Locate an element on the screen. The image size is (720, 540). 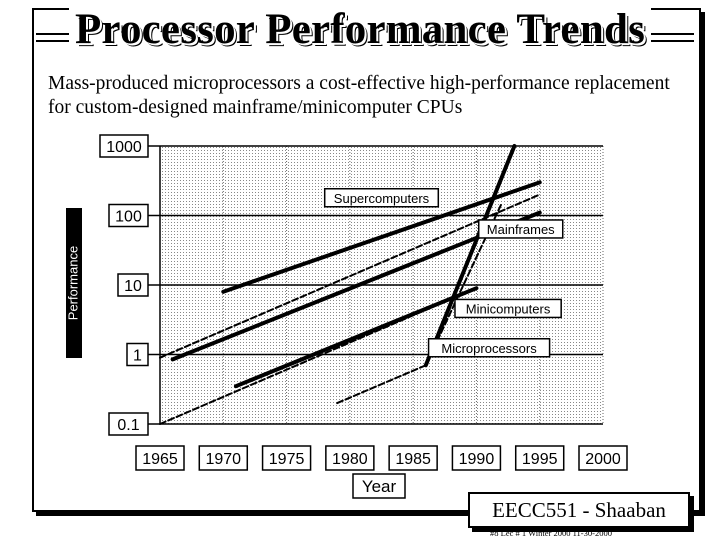
x-axis-title: Year is located at coordinates (379, 486).